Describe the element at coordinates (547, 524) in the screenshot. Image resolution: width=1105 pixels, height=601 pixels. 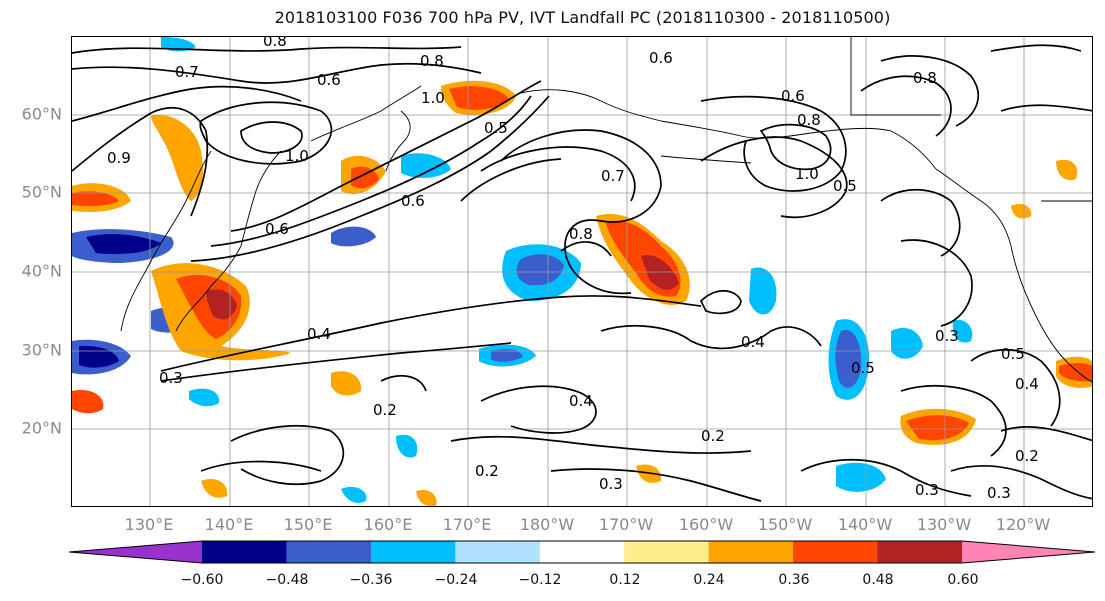
I see `lon-label-180w: 180°W` at that location.